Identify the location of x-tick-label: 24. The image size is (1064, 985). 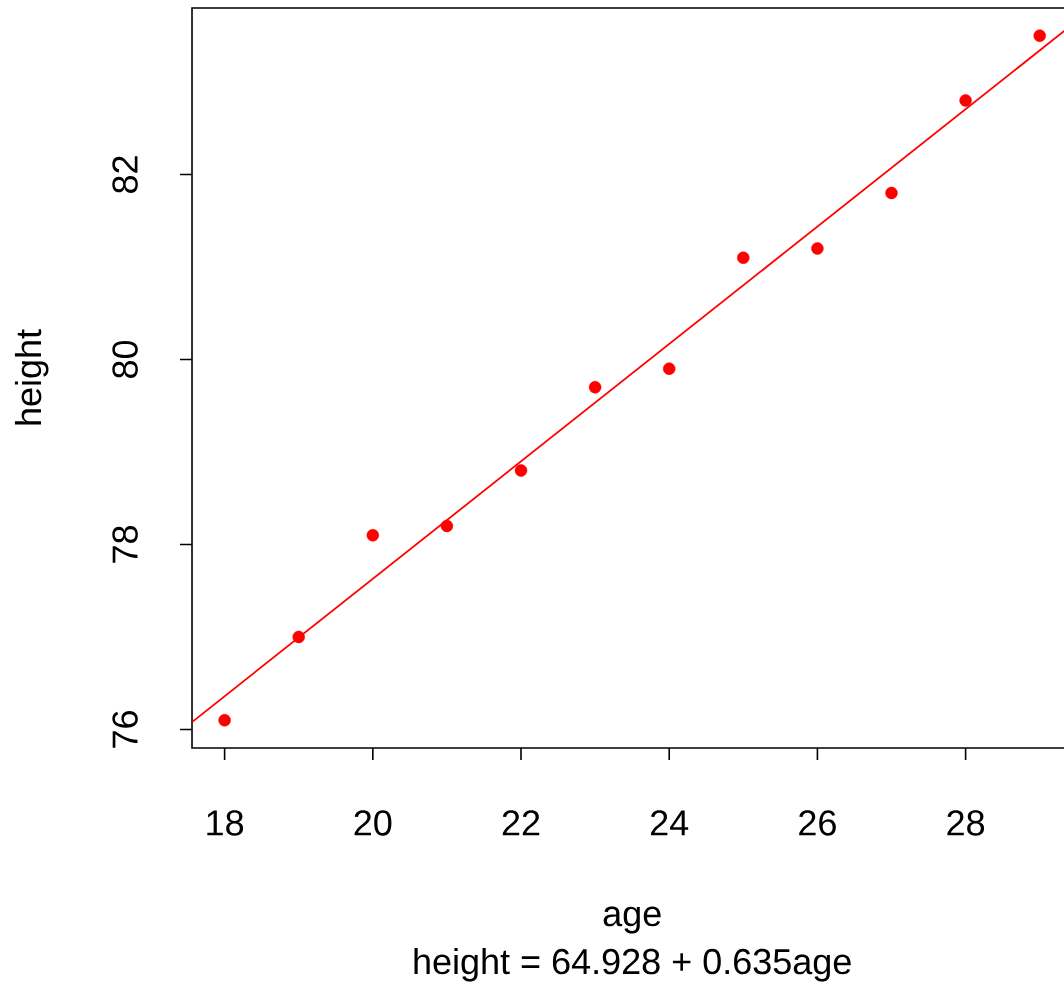
(670, 823).